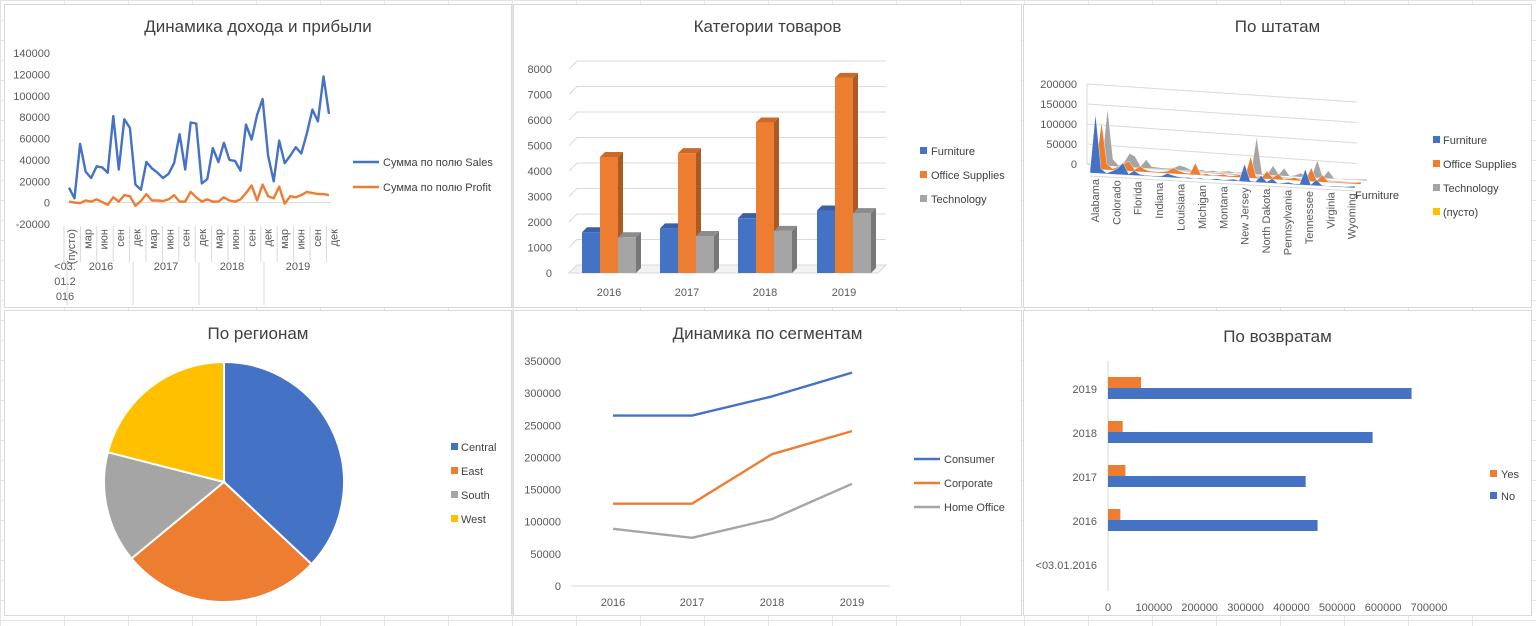 The image size is (1536, 626). What do you see at coordinates (232, 267) in the screenshot?
I see `x-year-label: 2018` at bounding box center [232, 267].